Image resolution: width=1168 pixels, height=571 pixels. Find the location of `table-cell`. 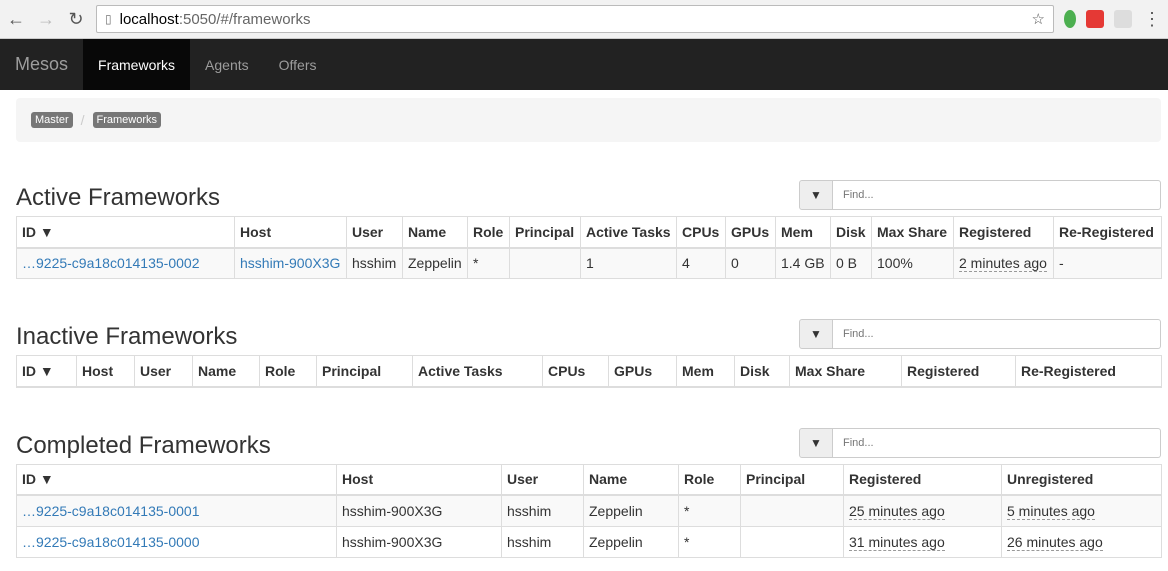

table-cell is located at coordinates (792, 510).